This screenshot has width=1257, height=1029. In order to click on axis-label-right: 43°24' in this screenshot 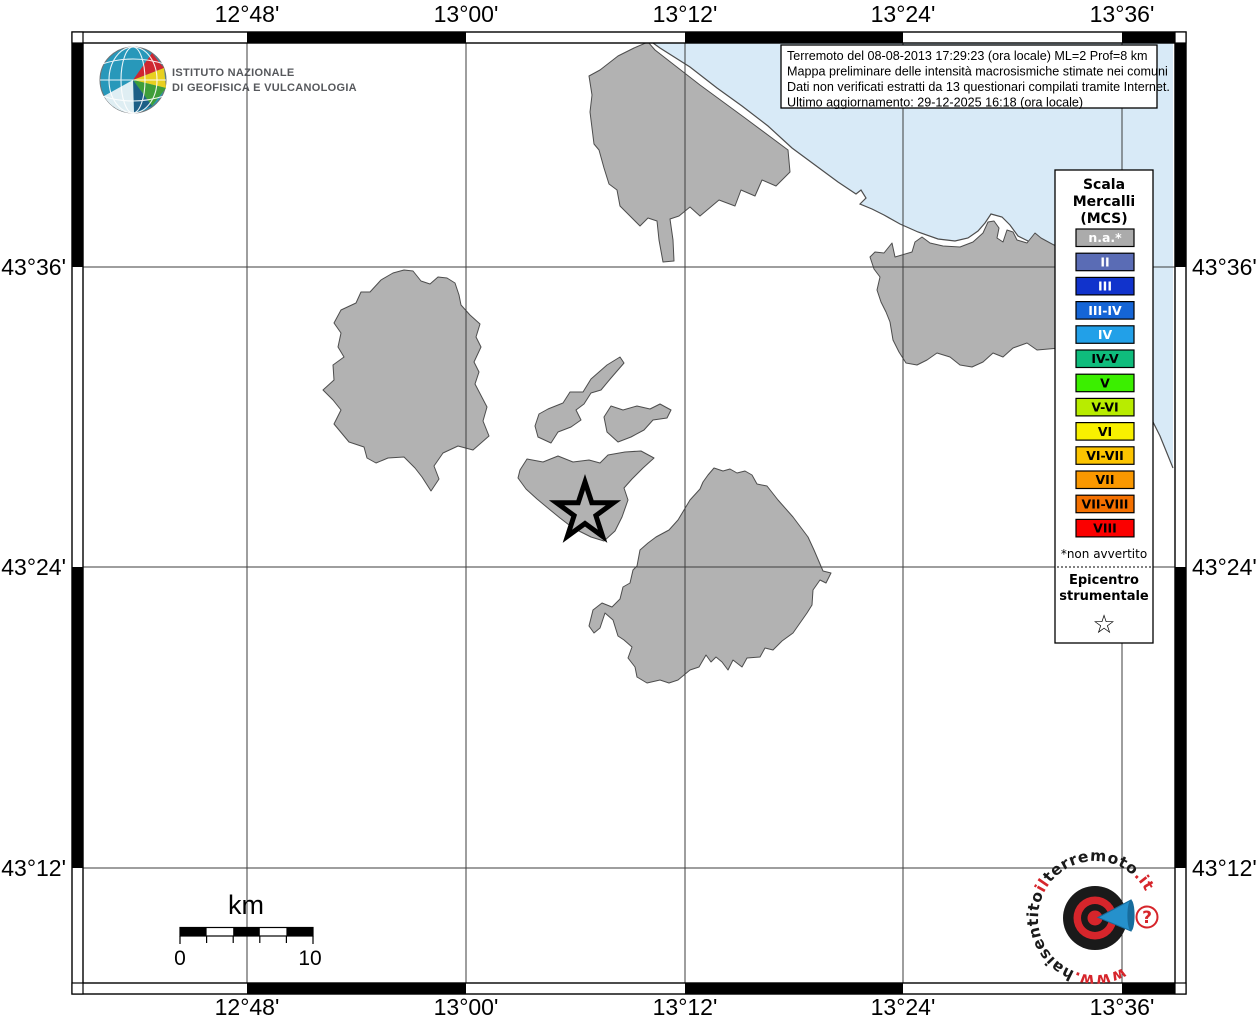, I will do `click(1224, 567)`.